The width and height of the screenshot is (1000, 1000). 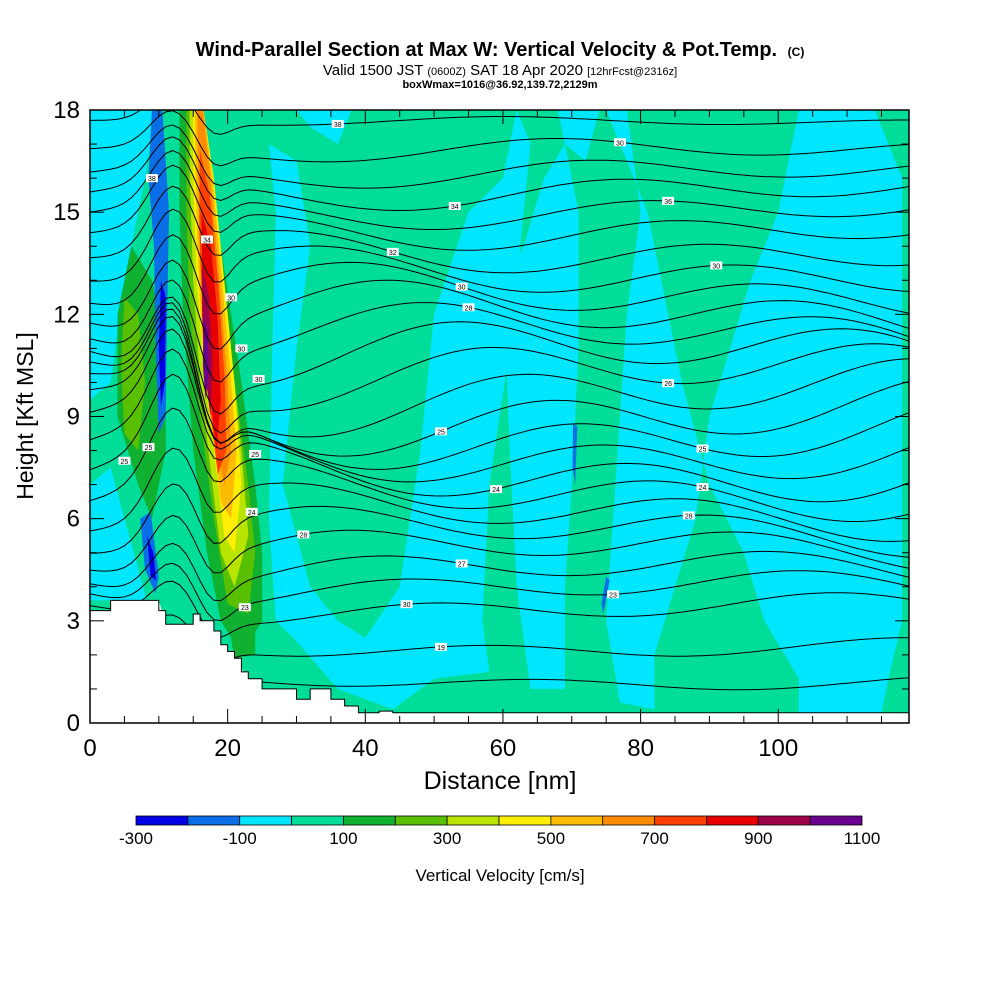 What do you see at coordinates (469, 308) in the screenshot?
I see `contour-label: 28` at bounding box center [469, 308].